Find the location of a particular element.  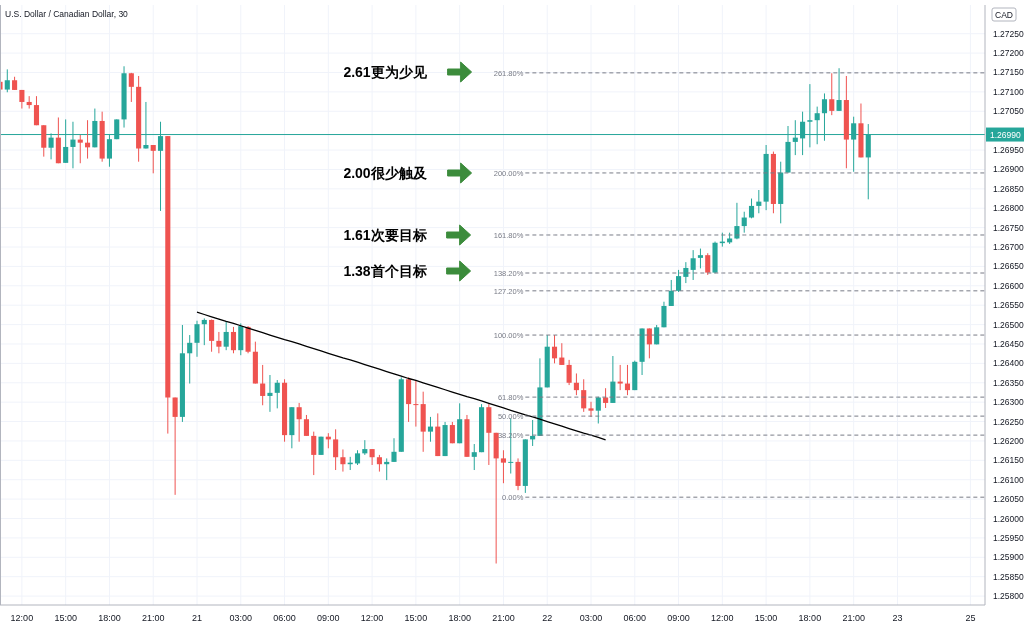

annotation: 2.61更为少见 is located at coordinates (385, 72).